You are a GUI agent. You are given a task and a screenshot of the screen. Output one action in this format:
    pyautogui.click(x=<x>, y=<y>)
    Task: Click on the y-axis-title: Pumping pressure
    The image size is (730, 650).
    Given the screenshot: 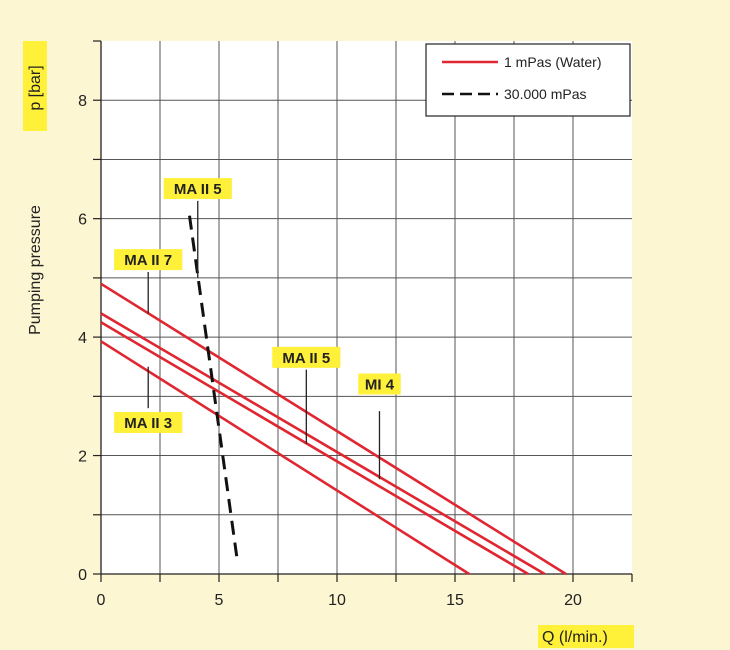 What is the action you would take?
    pyautogui.click(x=35, y=270)
    